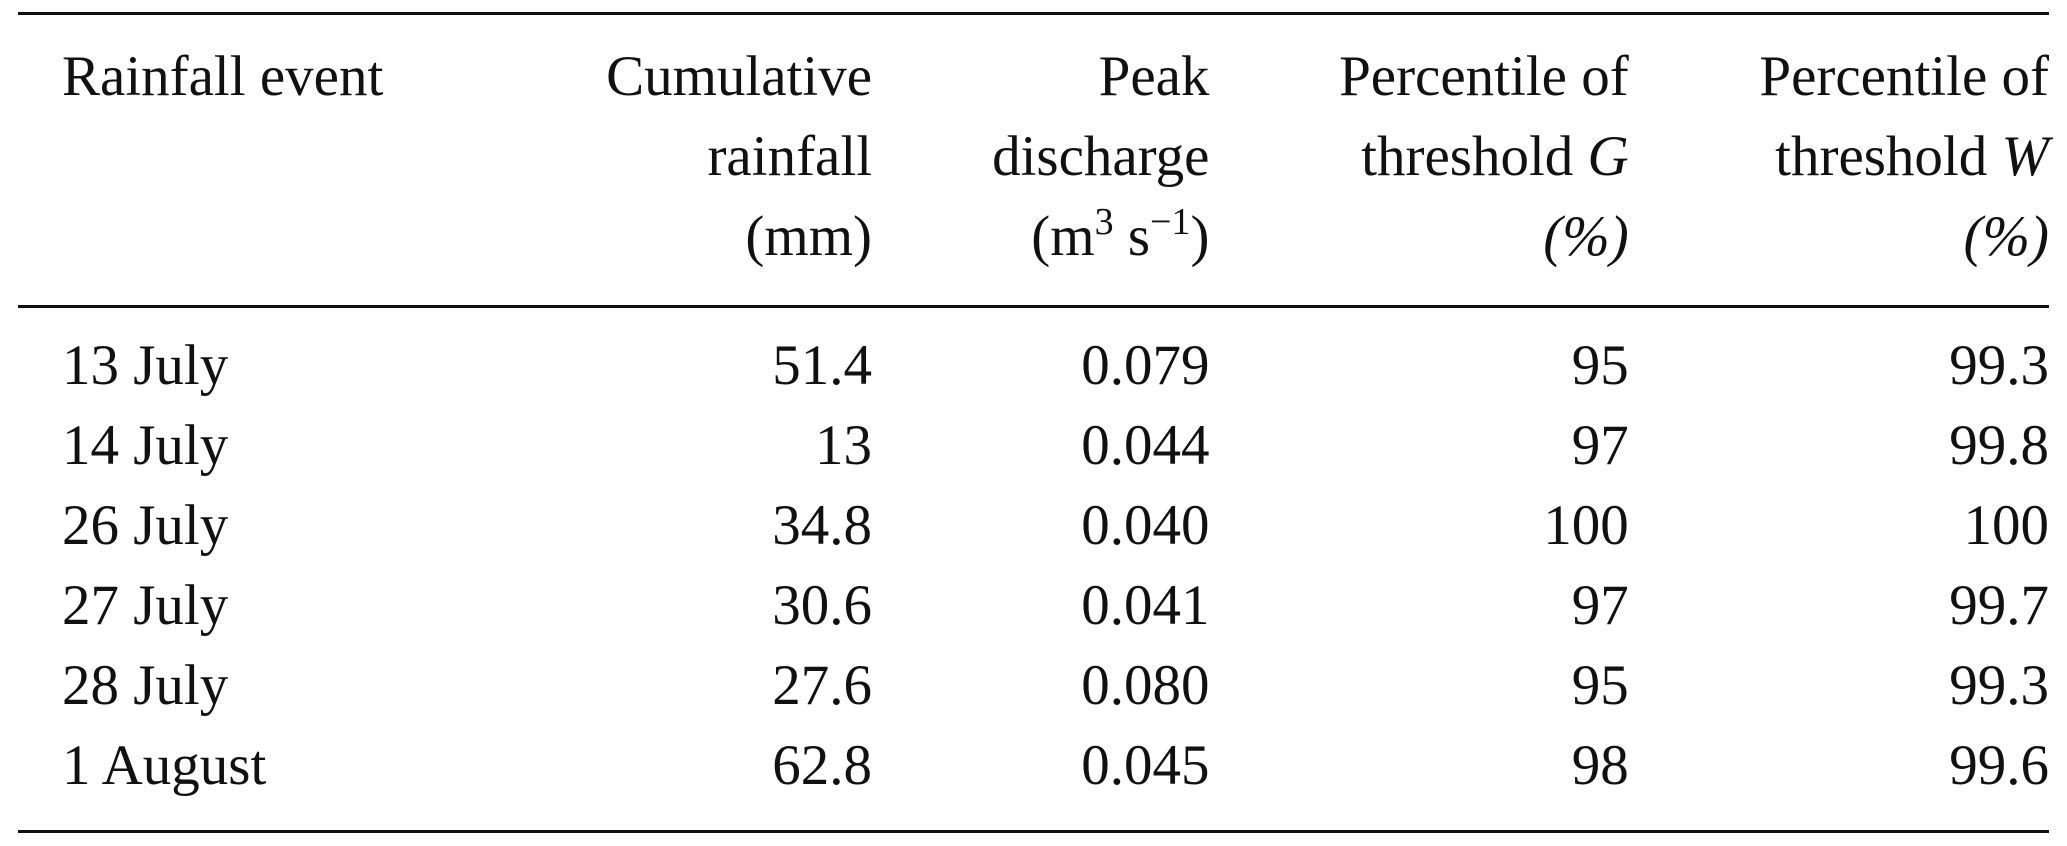 The width and height of the screenshot is (2067, 846). I want to click on threshold-symbol: G, so click(1608, 156).